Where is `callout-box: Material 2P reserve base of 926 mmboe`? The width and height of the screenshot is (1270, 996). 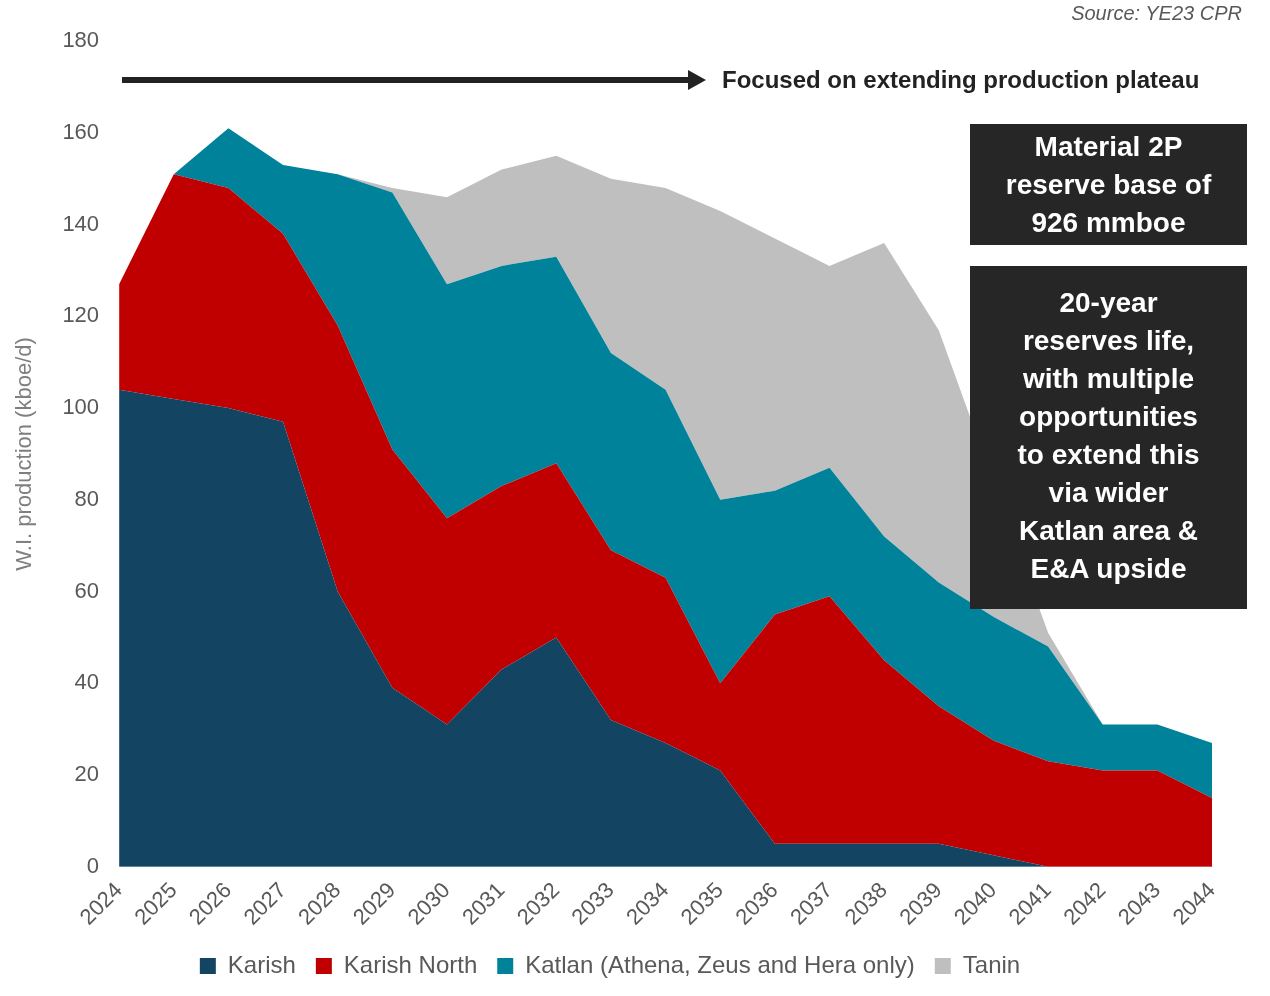 callout-box: Material 2P reserve base of 926 mmboe is located at coordinates (1108, 184).